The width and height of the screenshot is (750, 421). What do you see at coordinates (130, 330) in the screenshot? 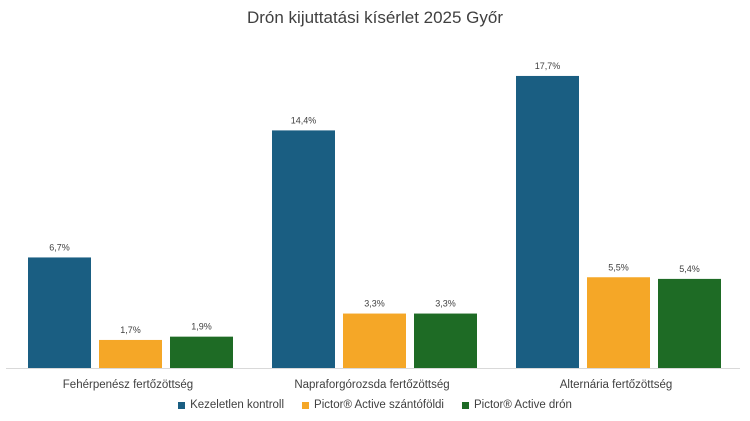
I see `data-label: 1,7%` at bounding box center [130, 330].